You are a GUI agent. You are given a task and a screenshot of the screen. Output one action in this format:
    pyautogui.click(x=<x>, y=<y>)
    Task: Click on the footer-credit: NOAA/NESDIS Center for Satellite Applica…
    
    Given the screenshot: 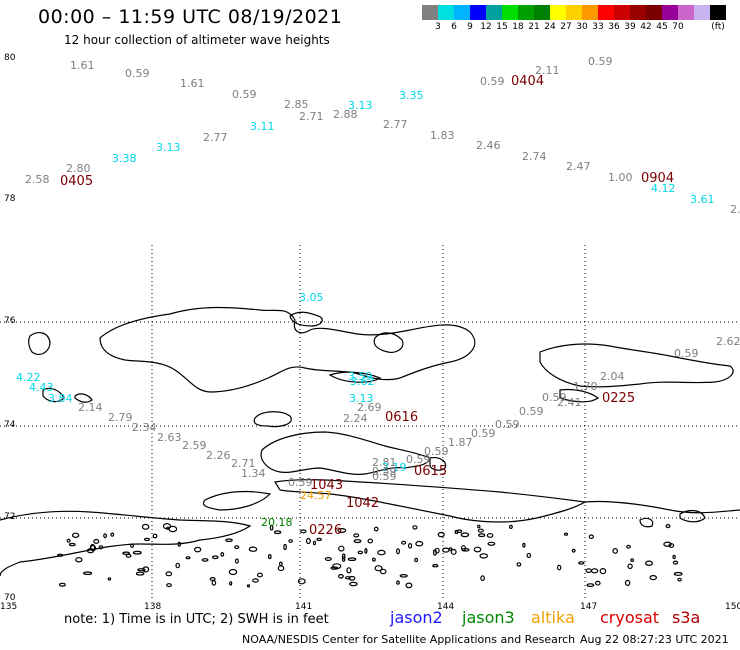 What is the action you would take?
    pyautogui.click(x=409, y=639)
    